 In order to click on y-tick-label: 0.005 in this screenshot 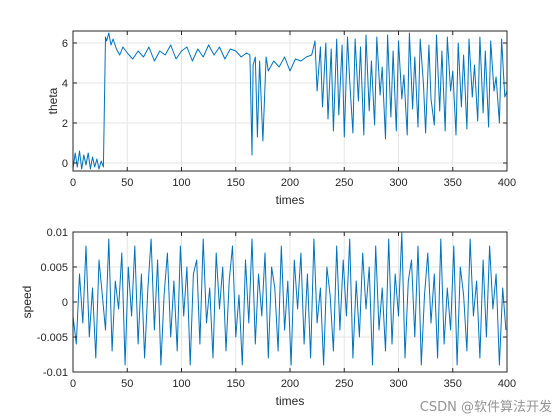, I will do `click(54, 268)`.